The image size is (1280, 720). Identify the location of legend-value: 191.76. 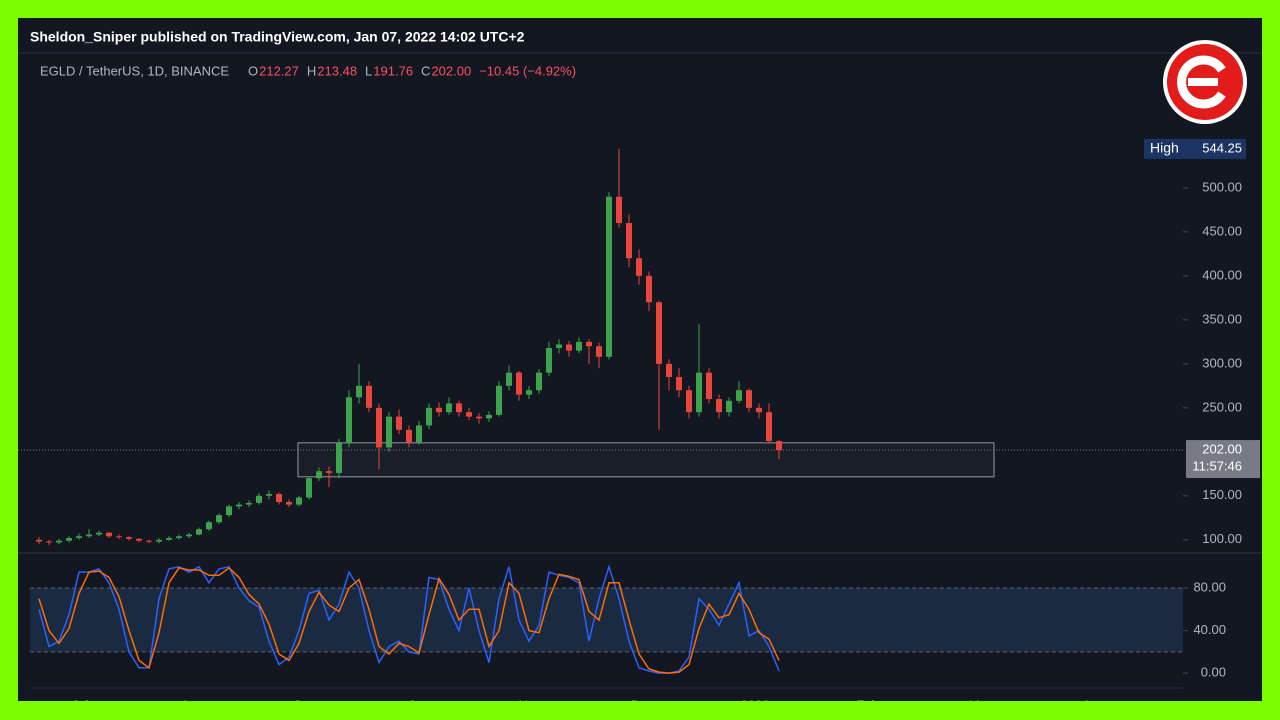
(393, 70).